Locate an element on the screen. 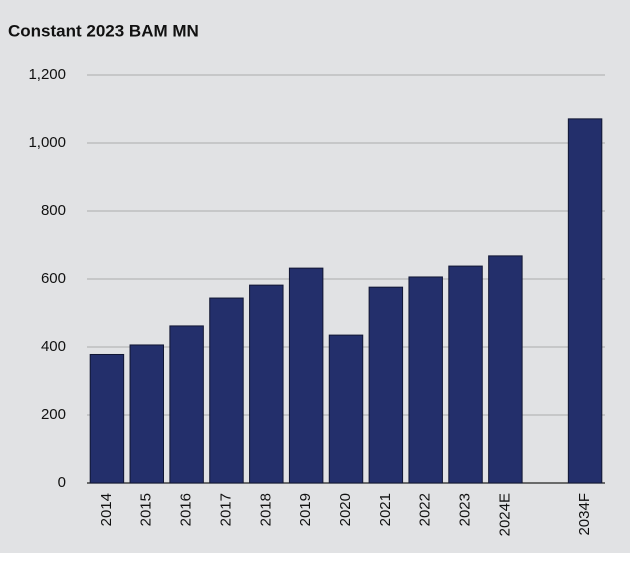  x-tick-label: 2024E is located at coordinates (504, 514).